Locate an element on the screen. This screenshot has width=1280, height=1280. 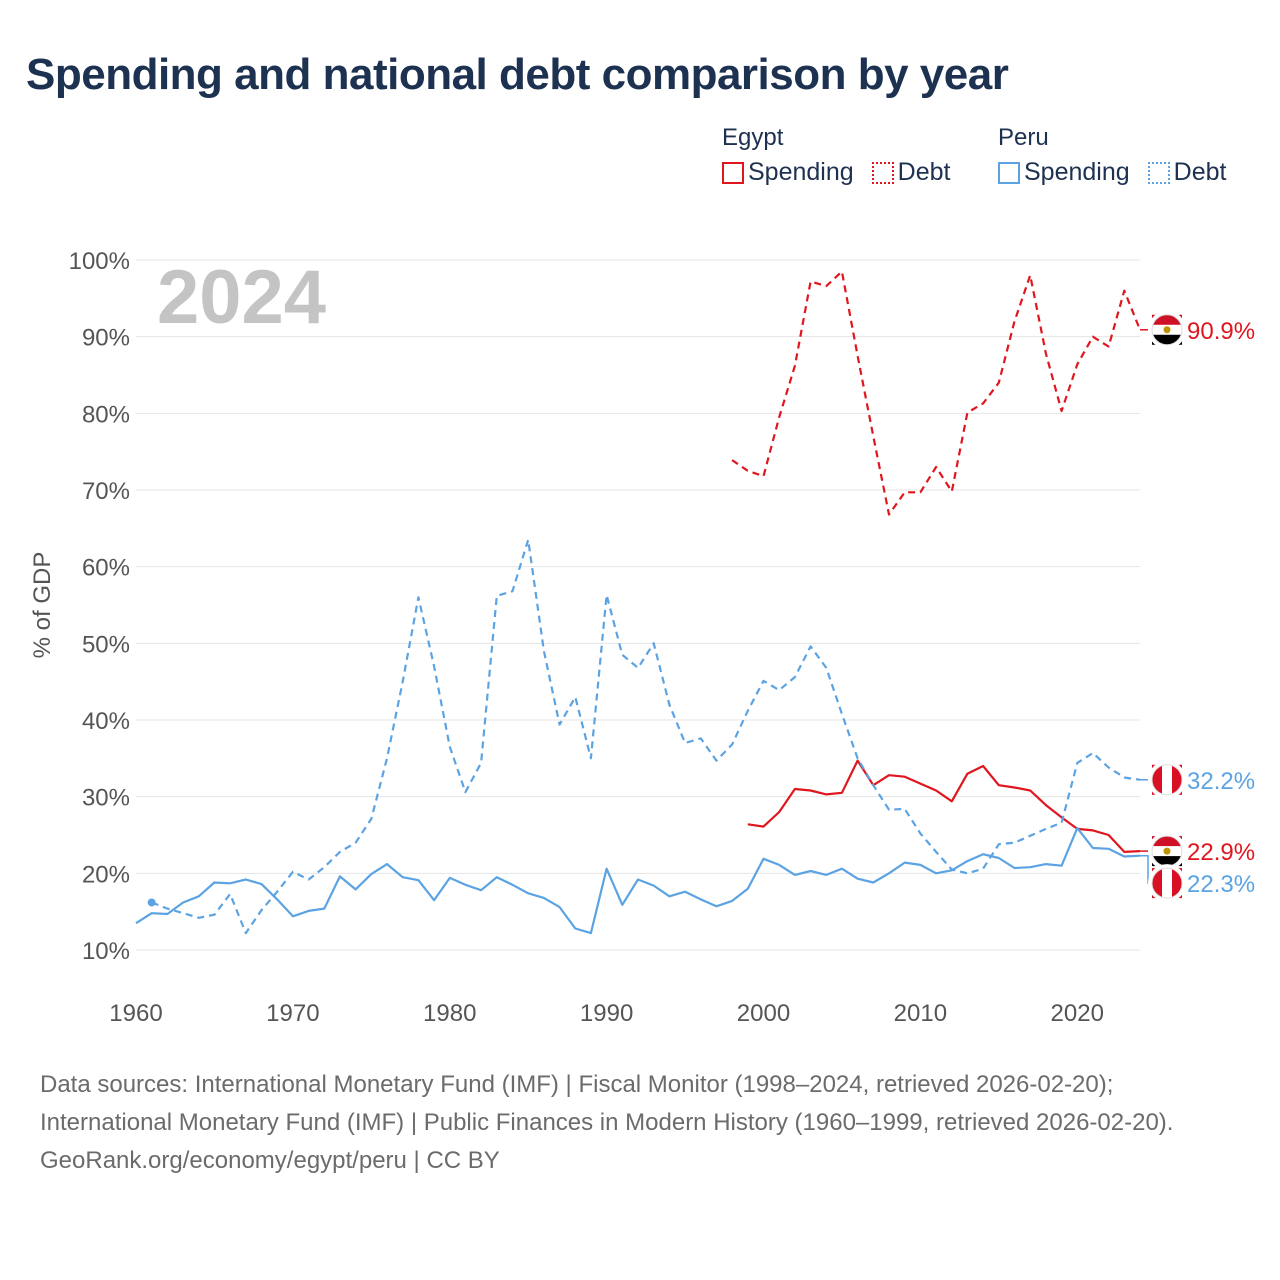
legend-egypt-spending: Spending is located at coordinates (788, 172).